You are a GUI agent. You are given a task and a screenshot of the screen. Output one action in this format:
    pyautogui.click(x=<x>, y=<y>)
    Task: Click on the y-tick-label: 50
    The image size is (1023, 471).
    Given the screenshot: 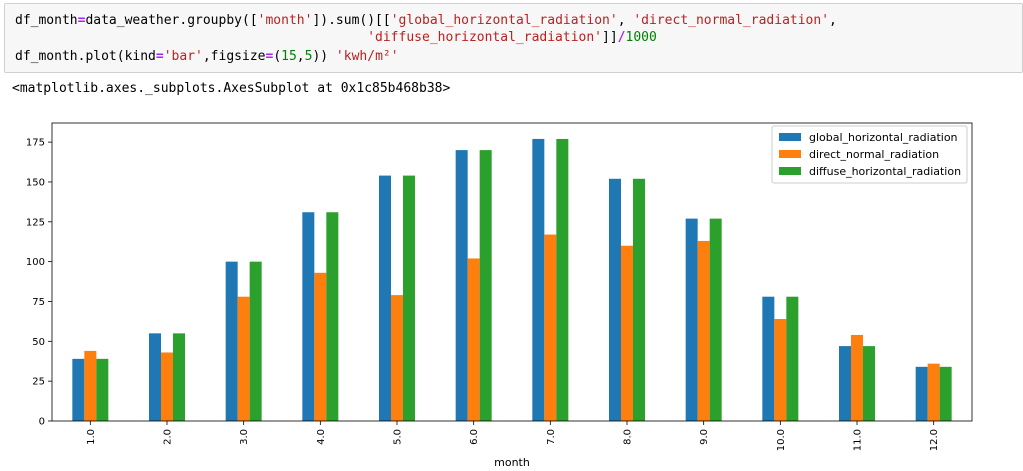 What is the action you would take?
    pyautogui.click(x=38, y=342)
    